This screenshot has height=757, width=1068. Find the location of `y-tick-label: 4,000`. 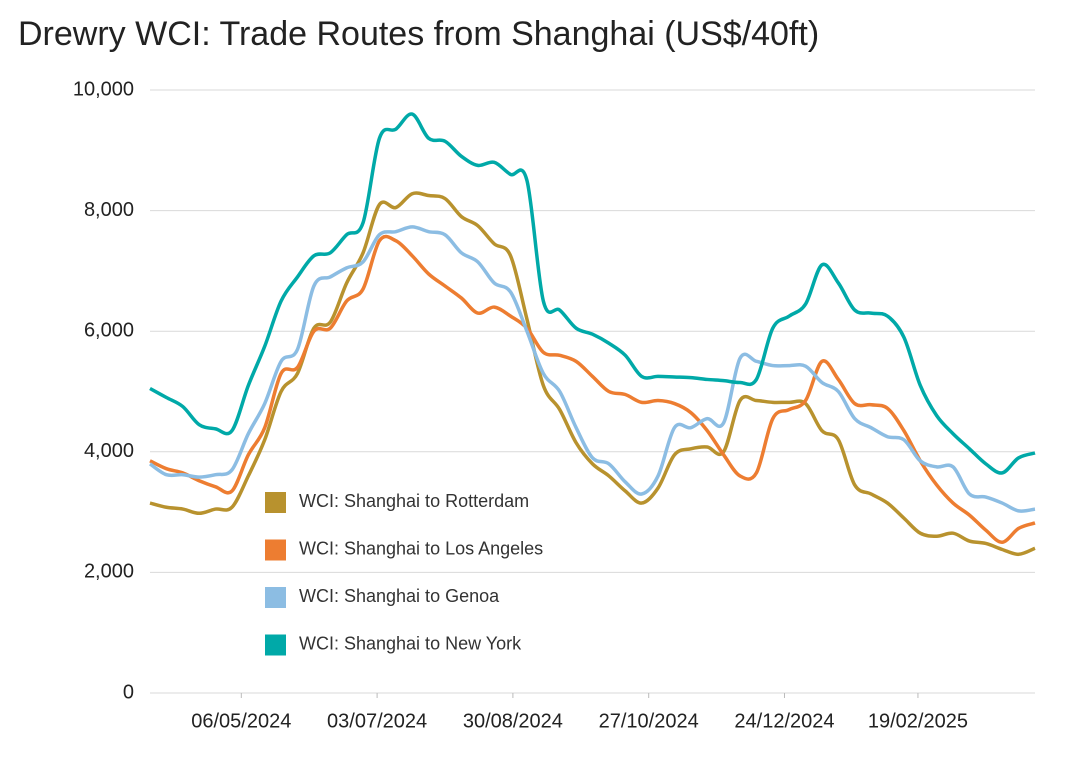

y-tick-label: 4,000 is located at coordinates (109, 451).